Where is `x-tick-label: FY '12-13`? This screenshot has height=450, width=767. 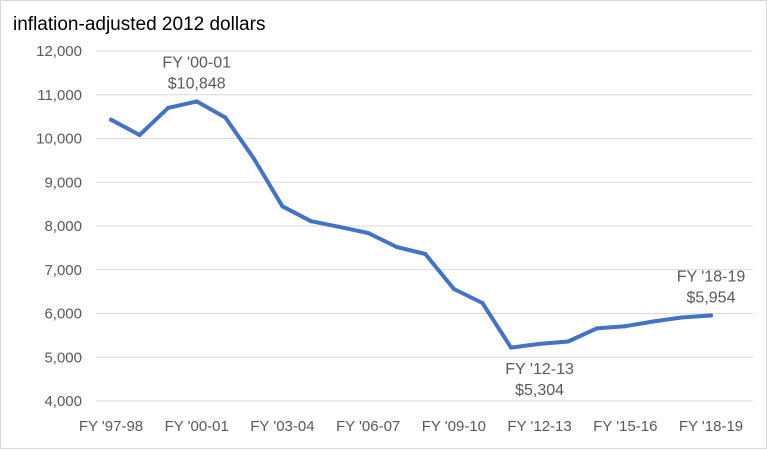
x-tick-label: FY '12-13 is located at coordinates (539, 426).